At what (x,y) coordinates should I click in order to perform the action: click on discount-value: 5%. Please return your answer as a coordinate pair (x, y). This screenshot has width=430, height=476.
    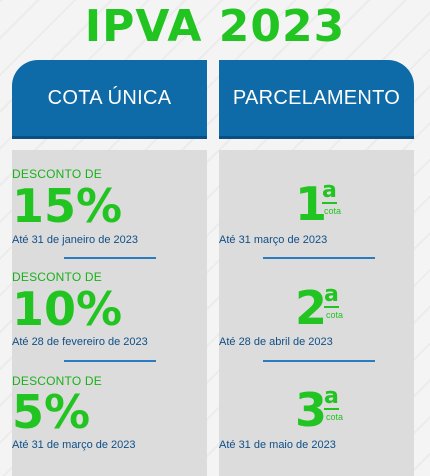
    Looking at the image, I should click on (51, 412).